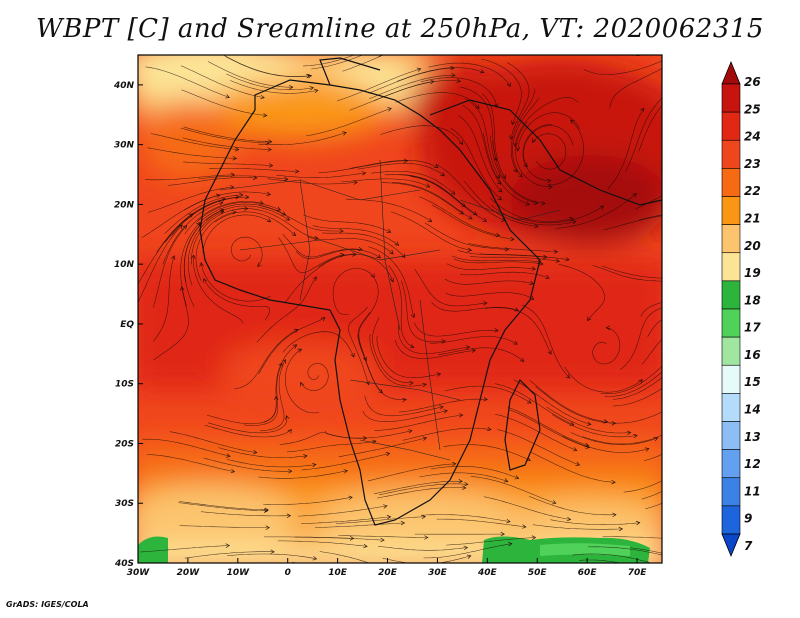 The width and height of the screenshot is (800, 618). What do you see at coordinates (752, 300) in the screenshot?
I see `colorbar-label: 18` at bounding box center [752, 300].